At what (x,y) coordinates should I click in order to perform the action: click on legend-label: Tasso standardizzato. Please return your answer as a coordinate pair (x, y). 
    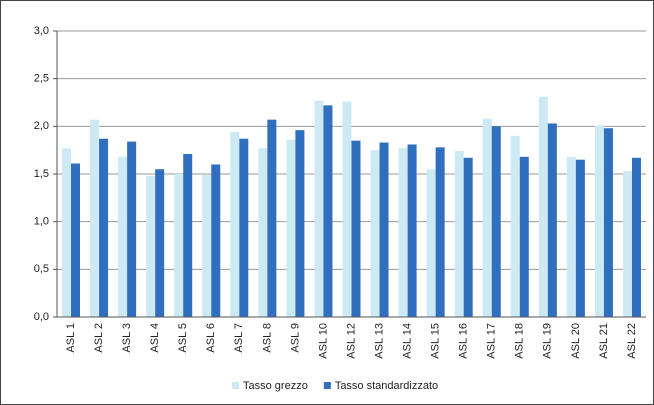
    Looking at the image, I should click on (386, 386).